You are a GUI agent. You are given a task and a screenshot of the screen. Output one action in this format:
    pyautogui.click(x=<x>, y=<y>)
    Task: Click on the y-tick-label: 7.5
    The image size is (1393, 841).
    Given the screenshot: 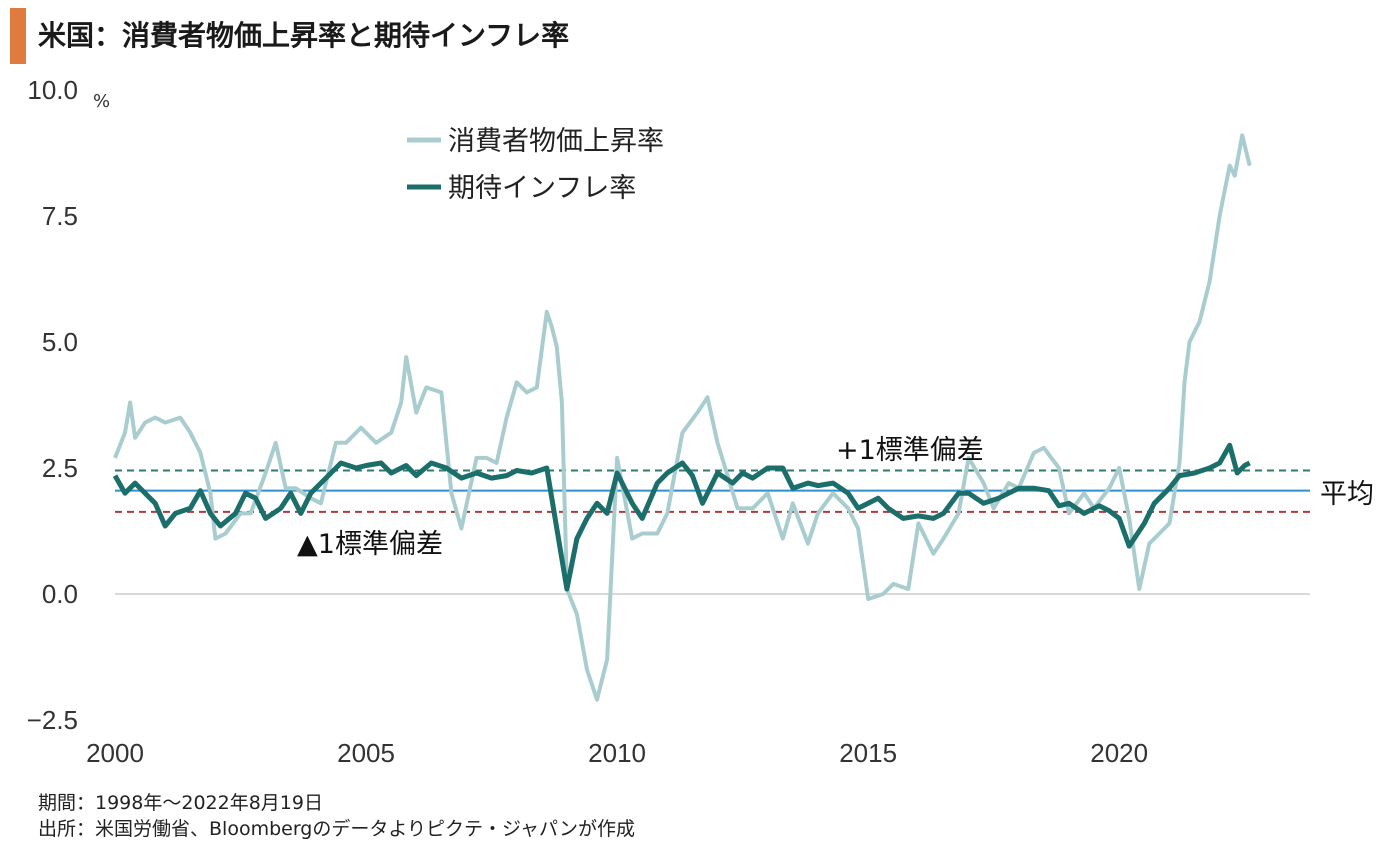 What is the action you would take?
    pyautogui.click(x=60, y=216)
    